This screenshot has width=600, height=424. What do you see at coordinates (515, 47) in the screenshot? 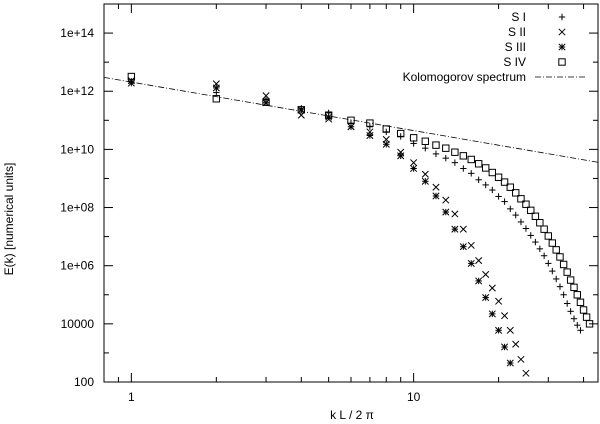
I see `legend-label-3: S III` at bounding box center [515, 47].